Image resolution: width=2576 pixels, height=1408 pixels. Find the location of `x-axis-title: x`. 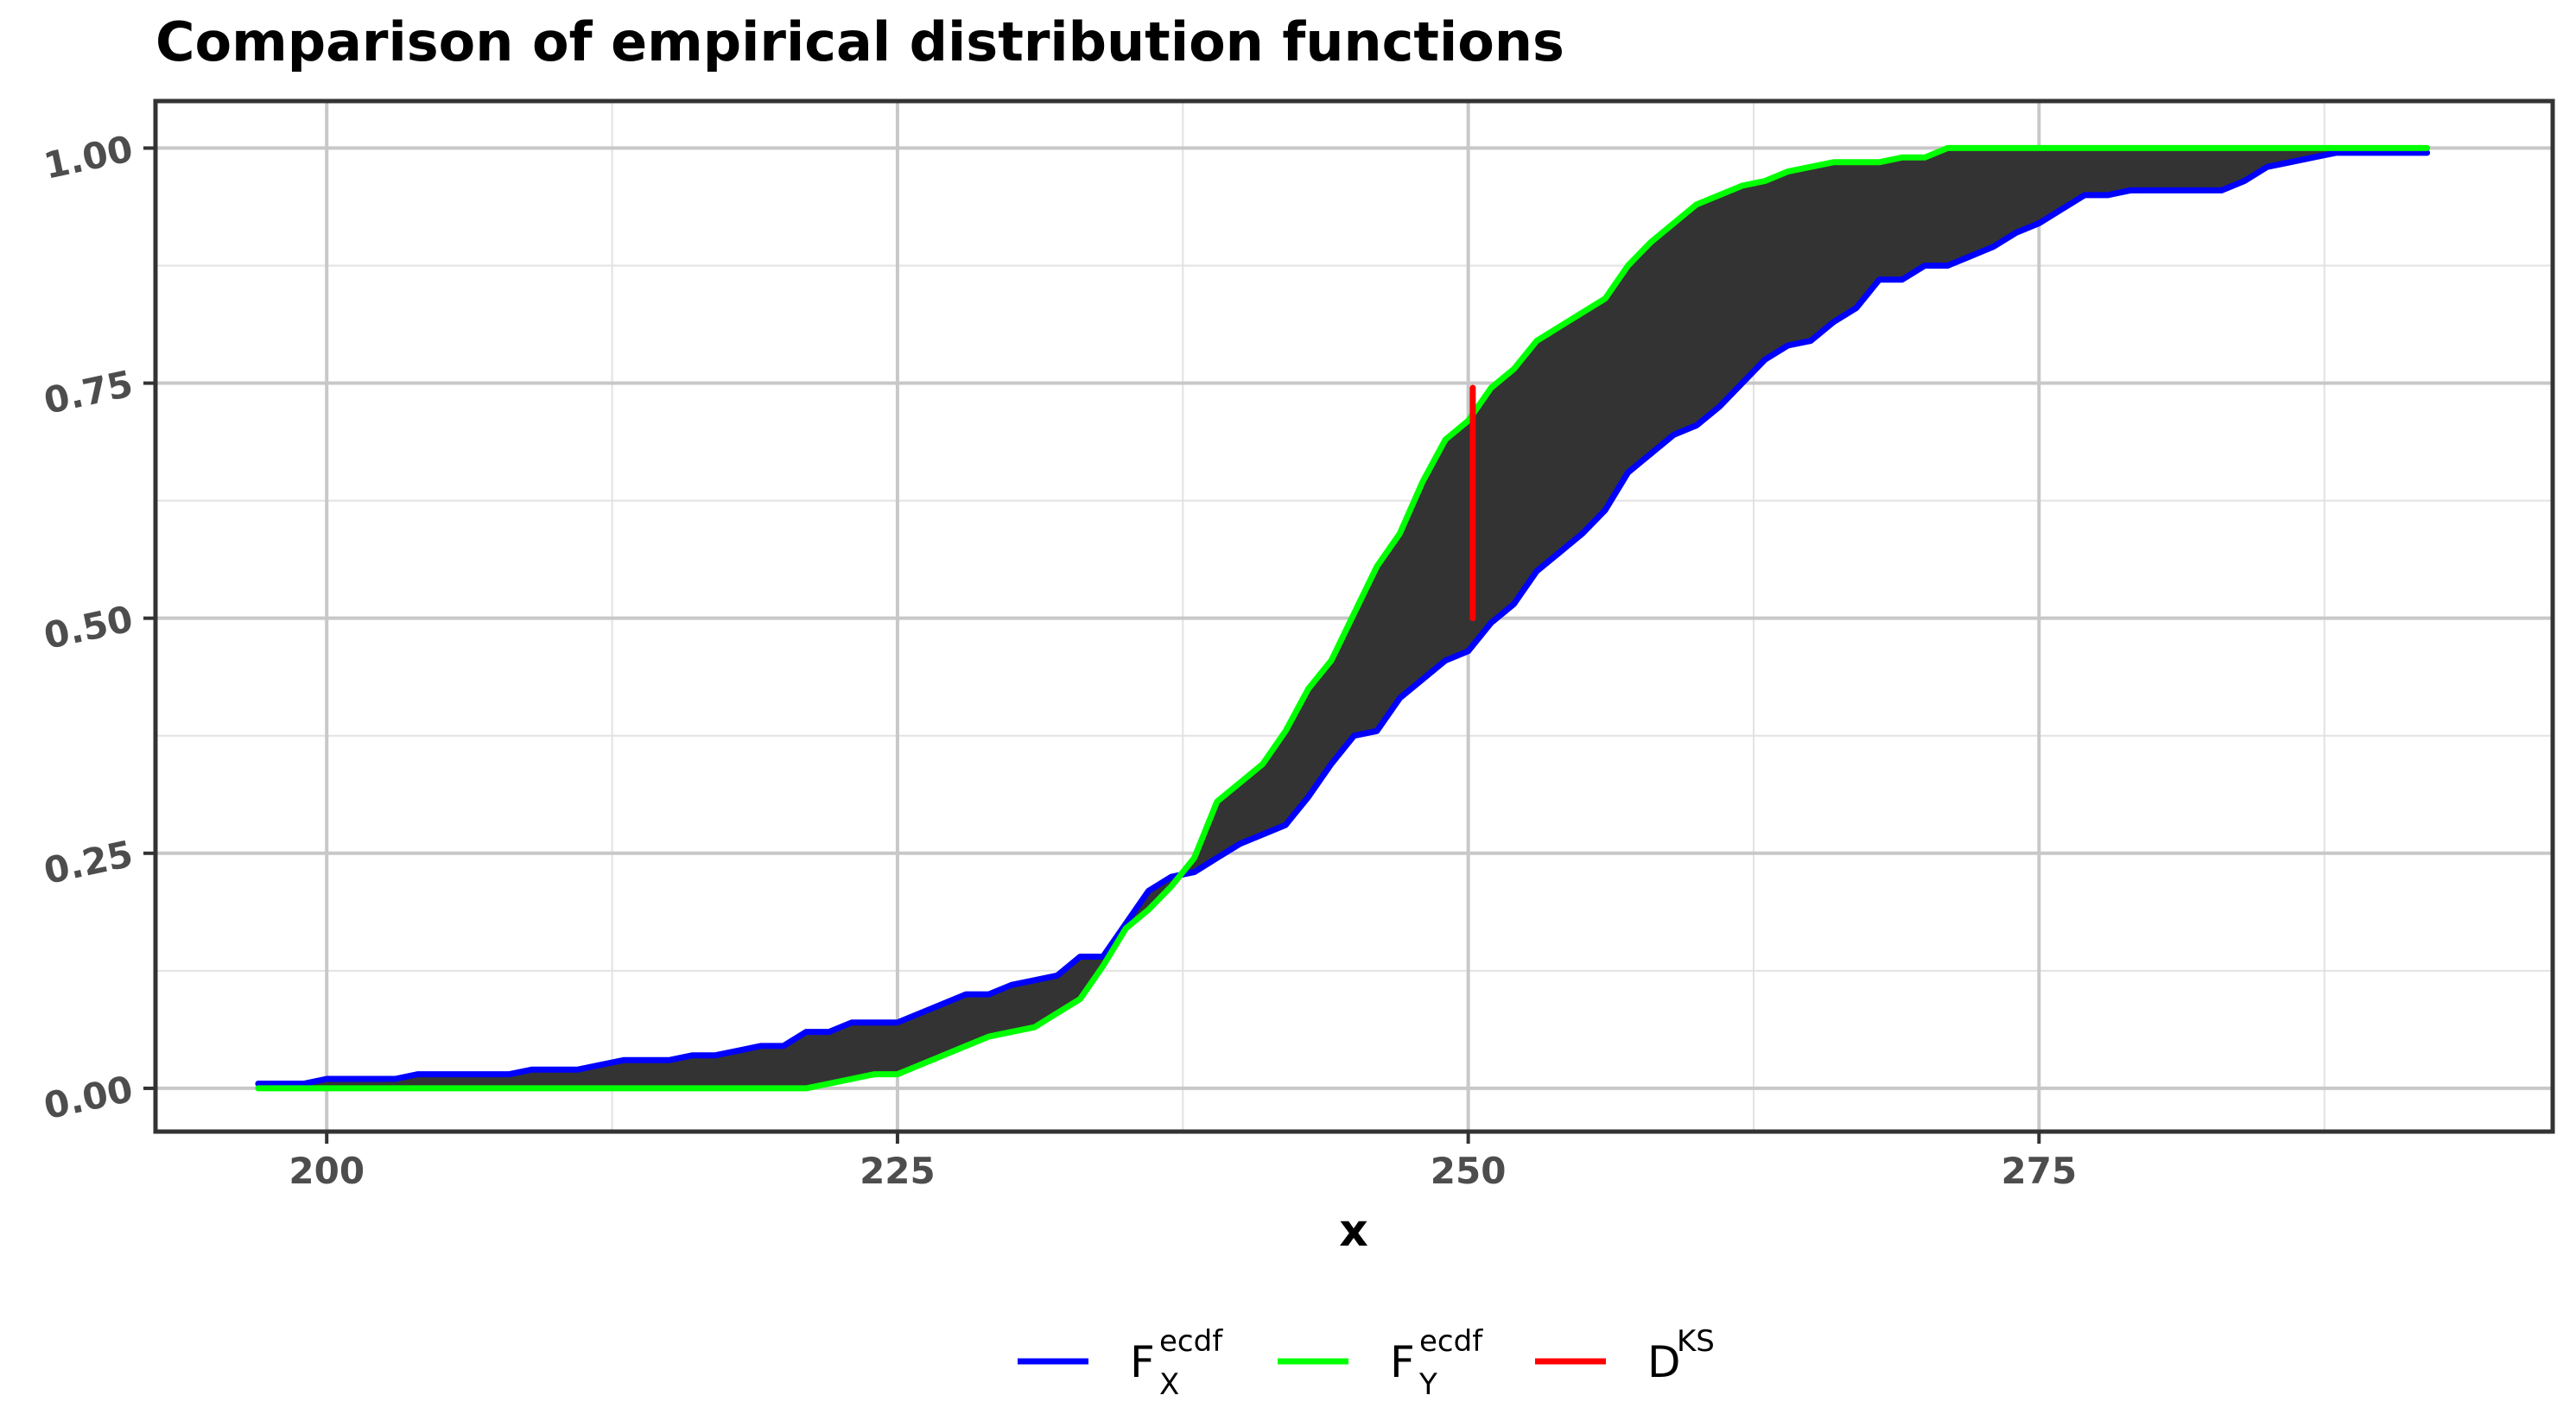

x-axis-title: x is located at coordinates (1353, 1231).